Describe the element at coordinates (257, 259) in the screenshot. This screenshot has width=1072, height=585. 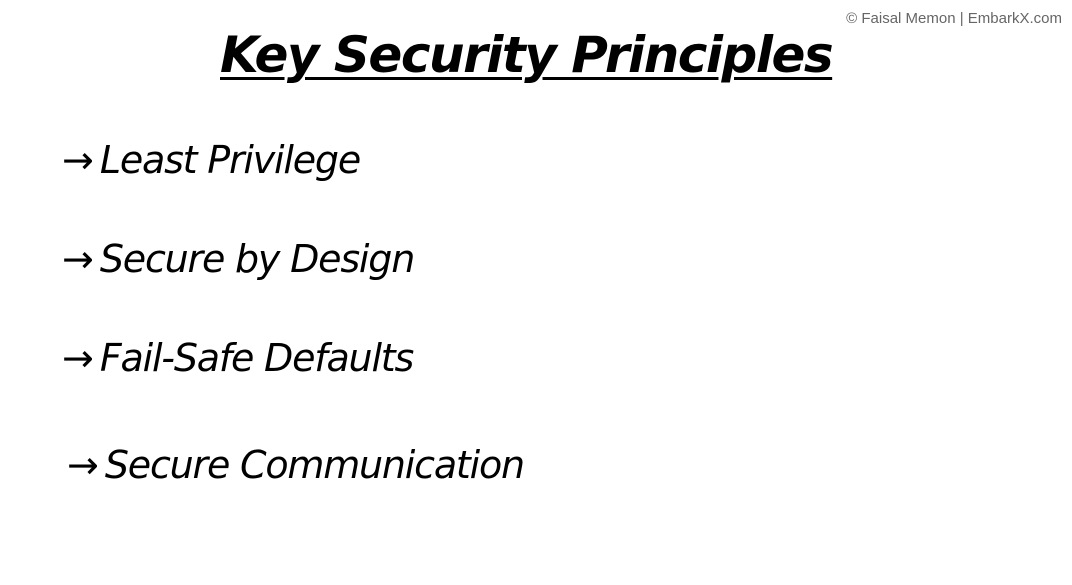
I see `bullet-label: Secure by Design` at that location.